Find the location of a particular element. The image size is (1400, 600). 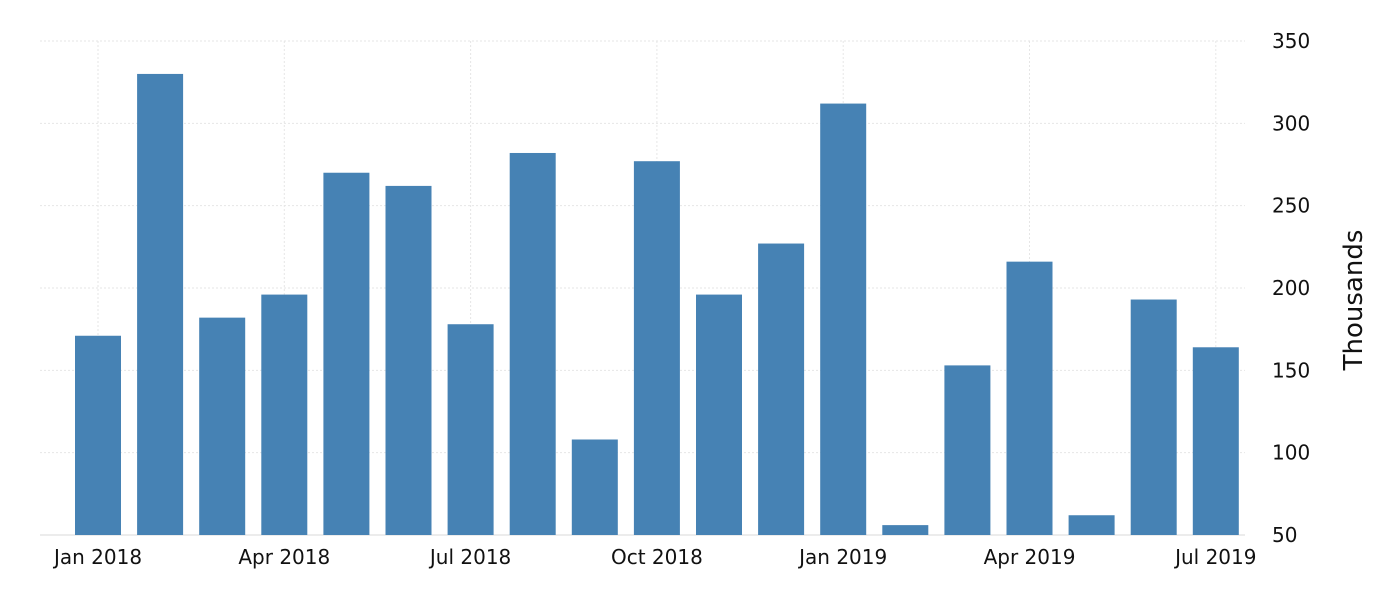

x-tick-label: Jan 2019 is located at coordinates (842, 557).